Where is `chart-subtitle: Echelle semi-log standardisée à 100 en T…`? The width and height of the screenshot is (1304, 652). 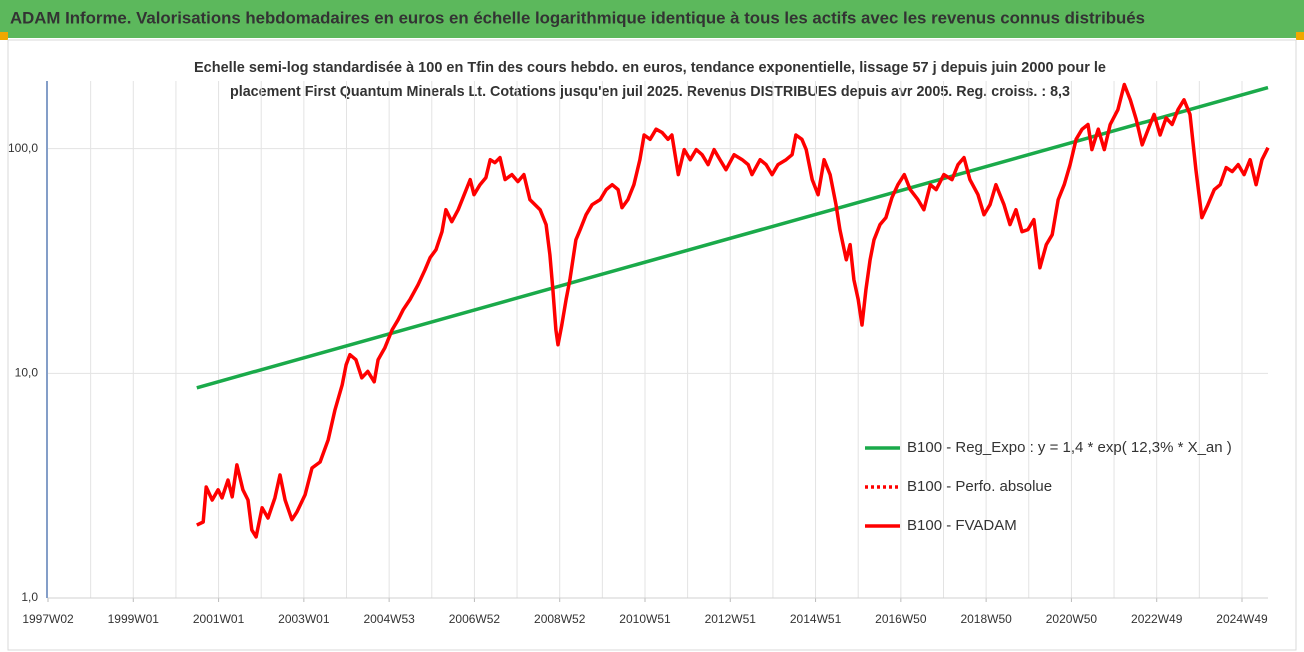
chart-subtitle: Echelle semi-log standardisée à 100 en T… is located at coordinates (650, 67).